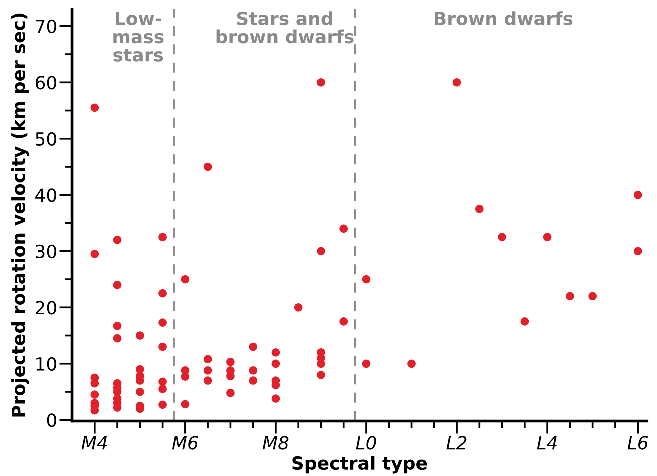  I want to click on x-tick-label: M6, so click(185, 443).